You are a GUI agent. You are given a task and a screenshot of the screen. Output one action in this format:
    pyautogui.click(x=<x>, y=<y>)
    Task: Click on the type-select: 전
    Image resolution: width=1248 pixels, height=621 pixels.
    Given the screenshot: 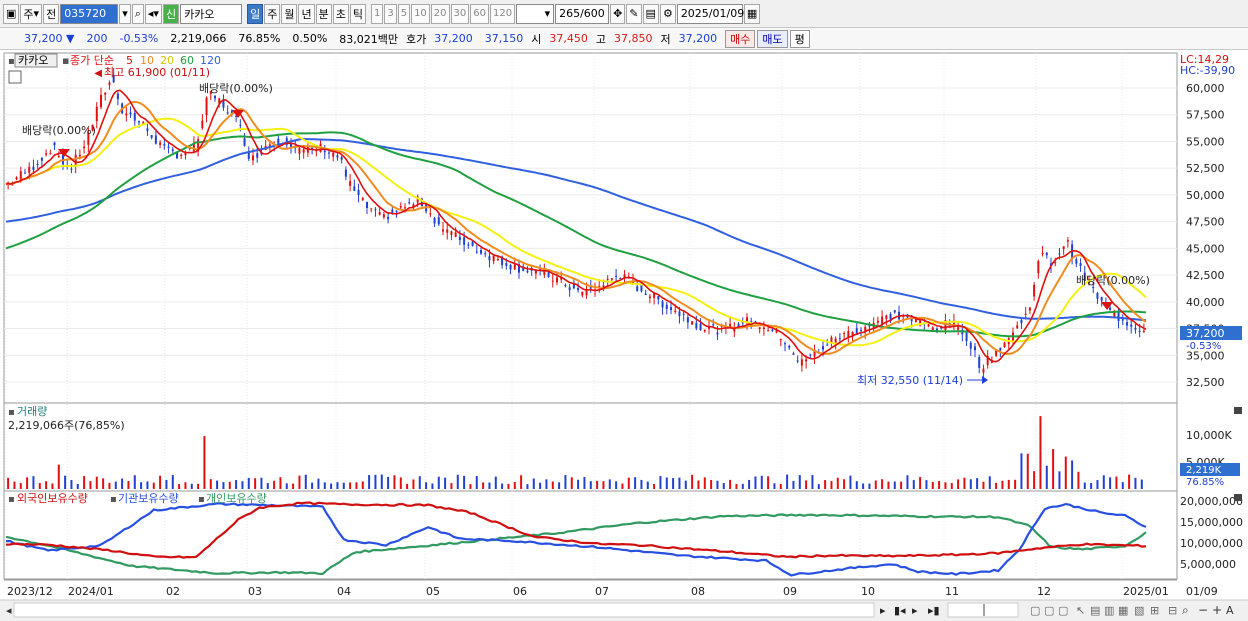 What is the action you would take?
    pyautogui.click(x=51, y=13)
    